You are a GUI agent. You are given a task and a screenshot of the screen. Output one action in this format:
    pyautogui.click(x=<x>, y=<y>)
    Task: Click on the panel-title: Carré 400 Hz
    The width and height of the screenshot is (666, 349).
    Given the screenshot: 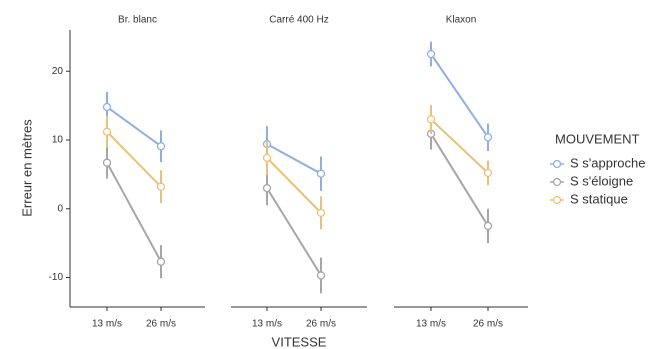 What is the action you would take?
    pyautogui.click(x=298, y=20)
    